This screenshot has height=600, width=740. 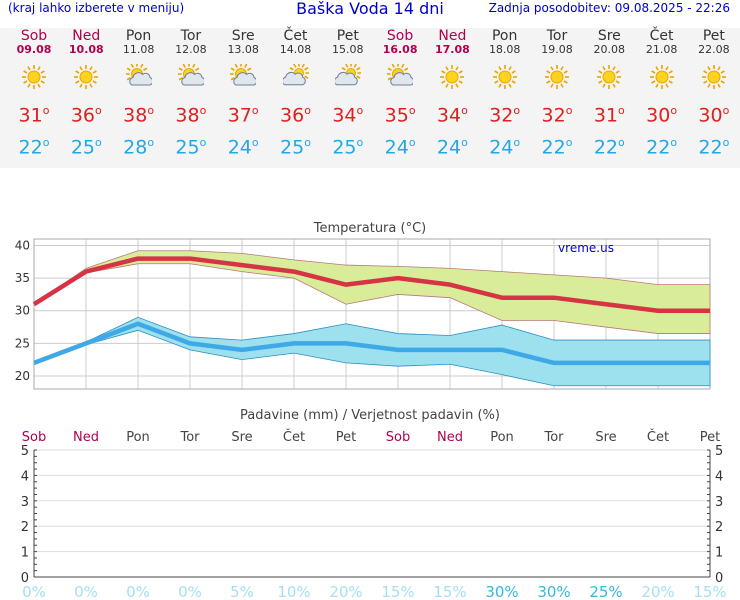 What do you see at coordinates (586, 248) in the screenshot?
I see `watermark: vreme.us` at bounding box center [586, 248].